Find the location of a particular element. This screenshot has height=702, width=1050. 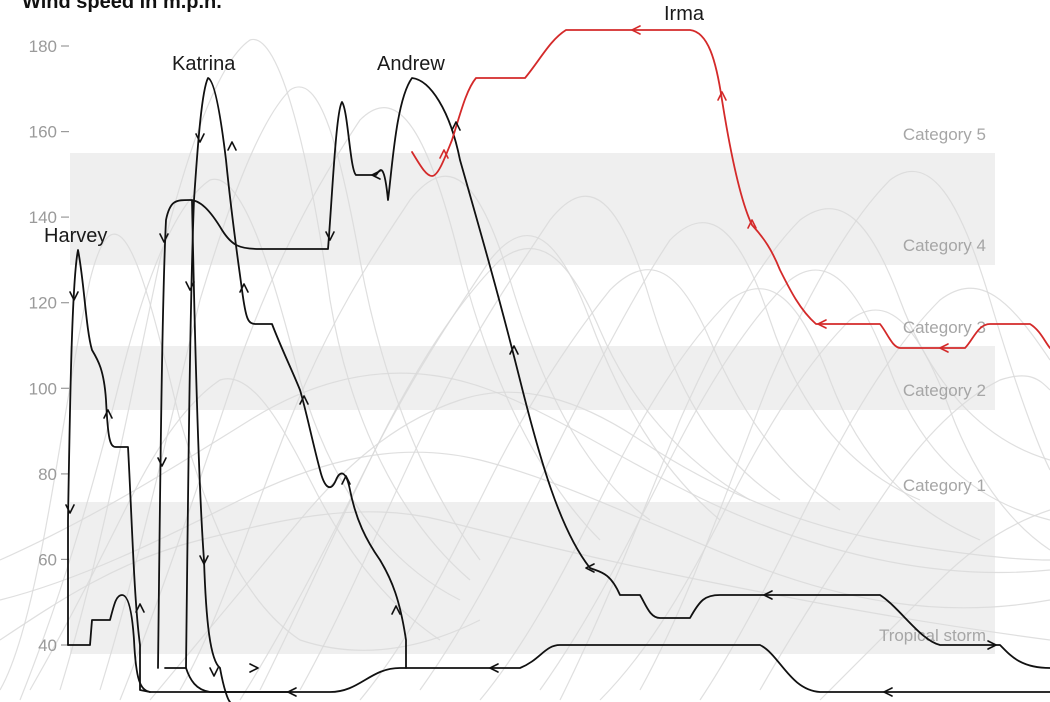

band-label-category-3: Category 3 is located at coordinates (944, 327).